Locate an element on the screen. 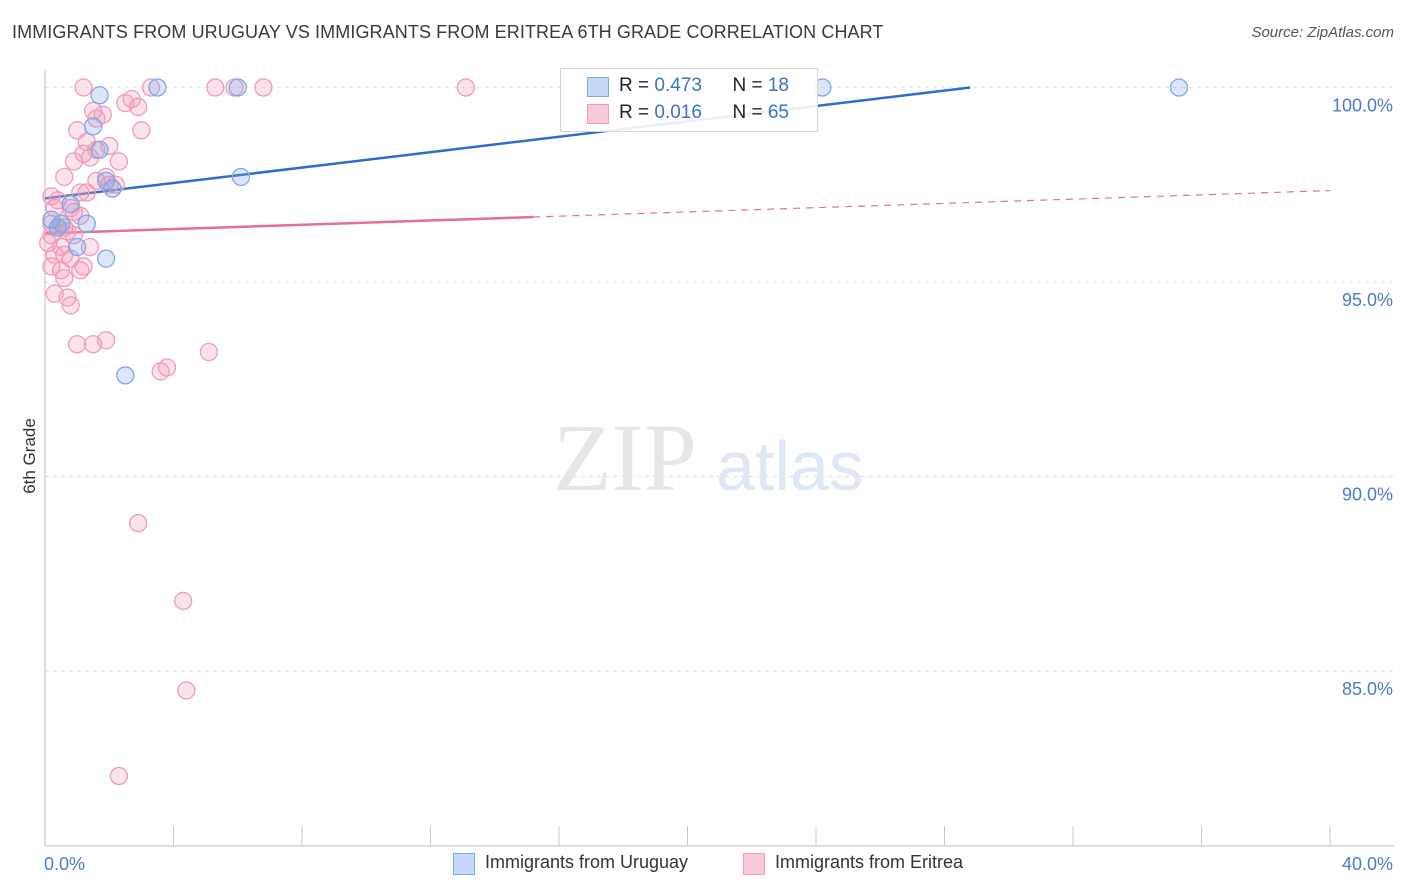 The image size is (1406, 892). x-tick-label-max: 40.0% is located at coordinates (1367, 864).